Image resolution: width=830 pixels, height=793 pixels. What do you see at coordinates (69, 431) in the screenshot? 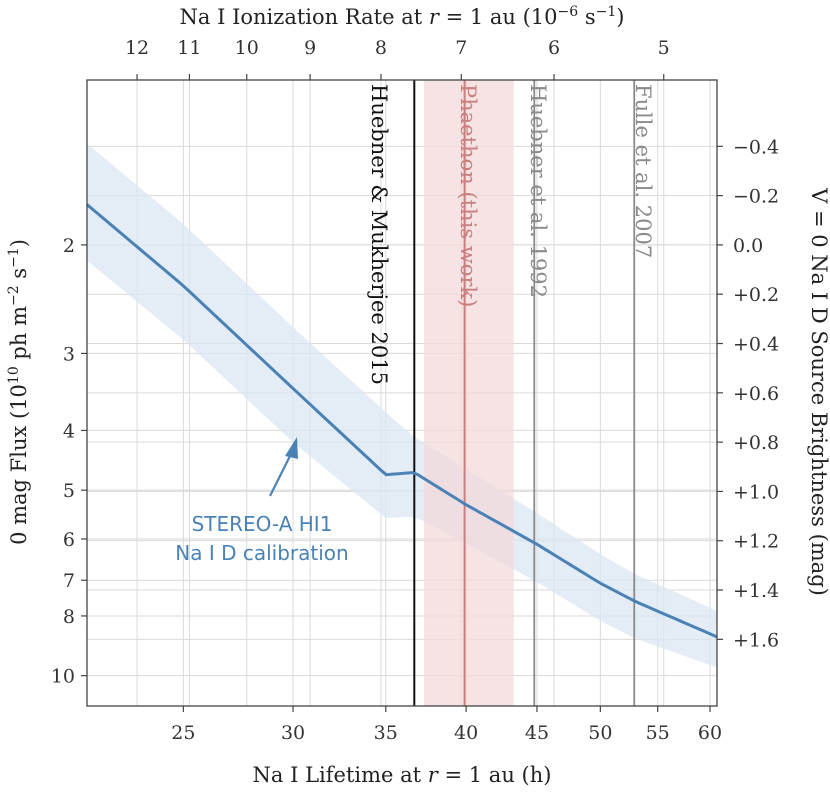
I see `y-tick-label: 4` at bounding box center [69, 431].